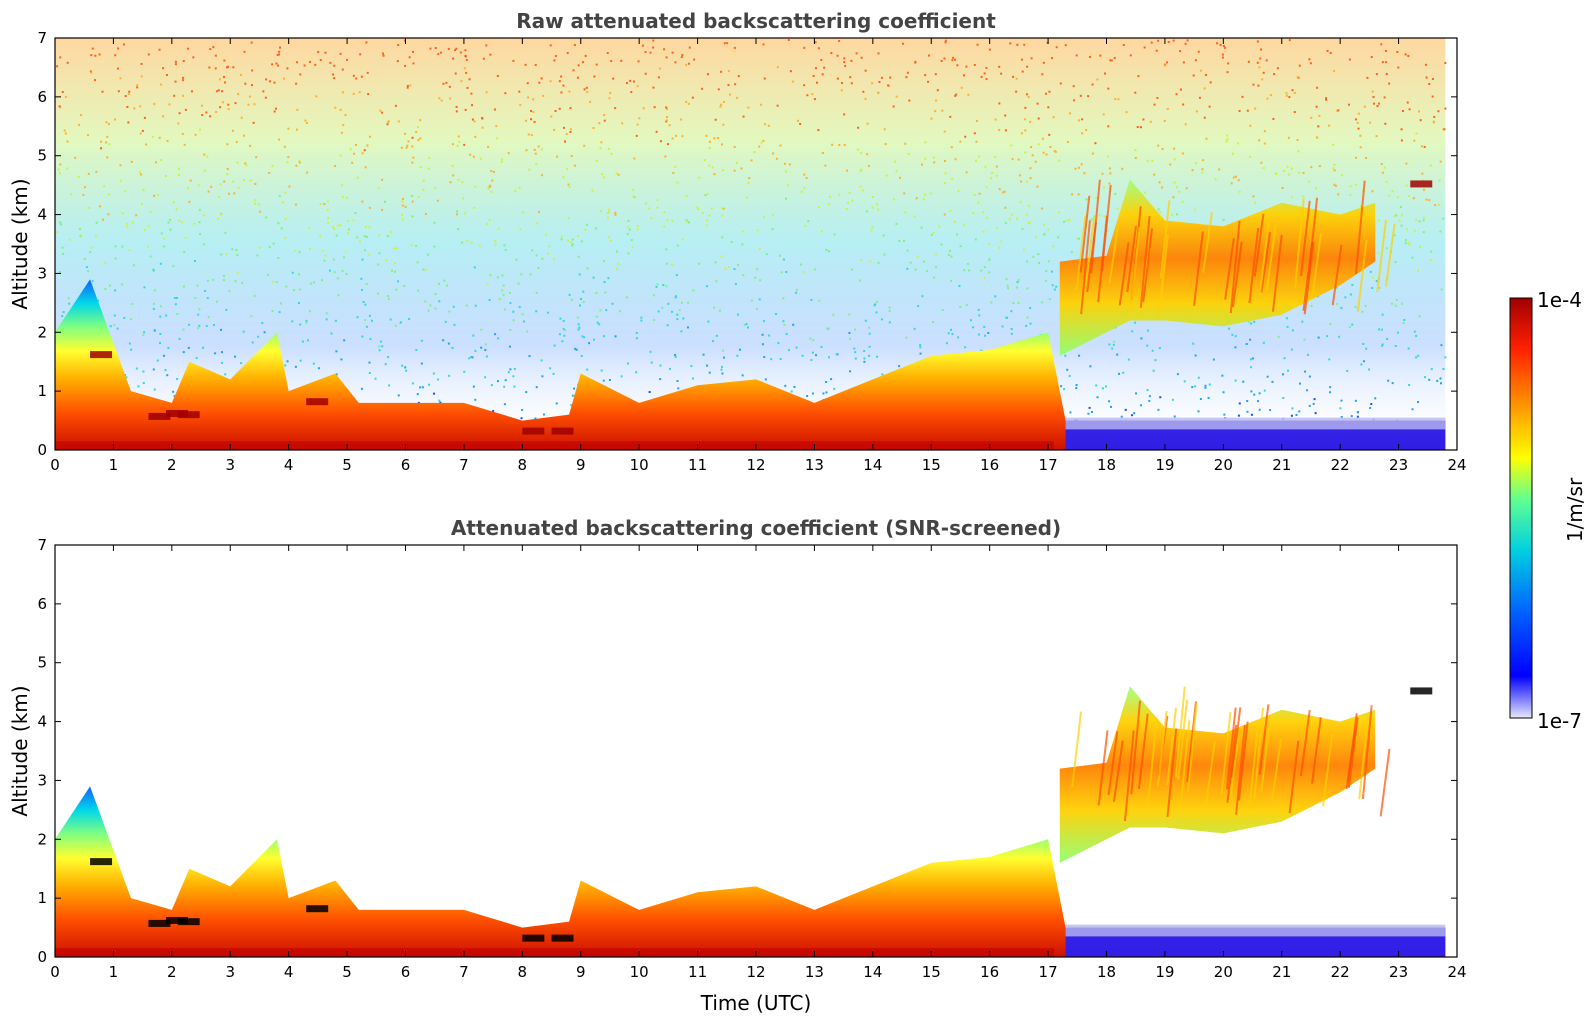 This screenshot has width=1595, height=1020. Describe the element at coordinates (317, 402) in the screenshot. I see `cloud-patch` at that location.